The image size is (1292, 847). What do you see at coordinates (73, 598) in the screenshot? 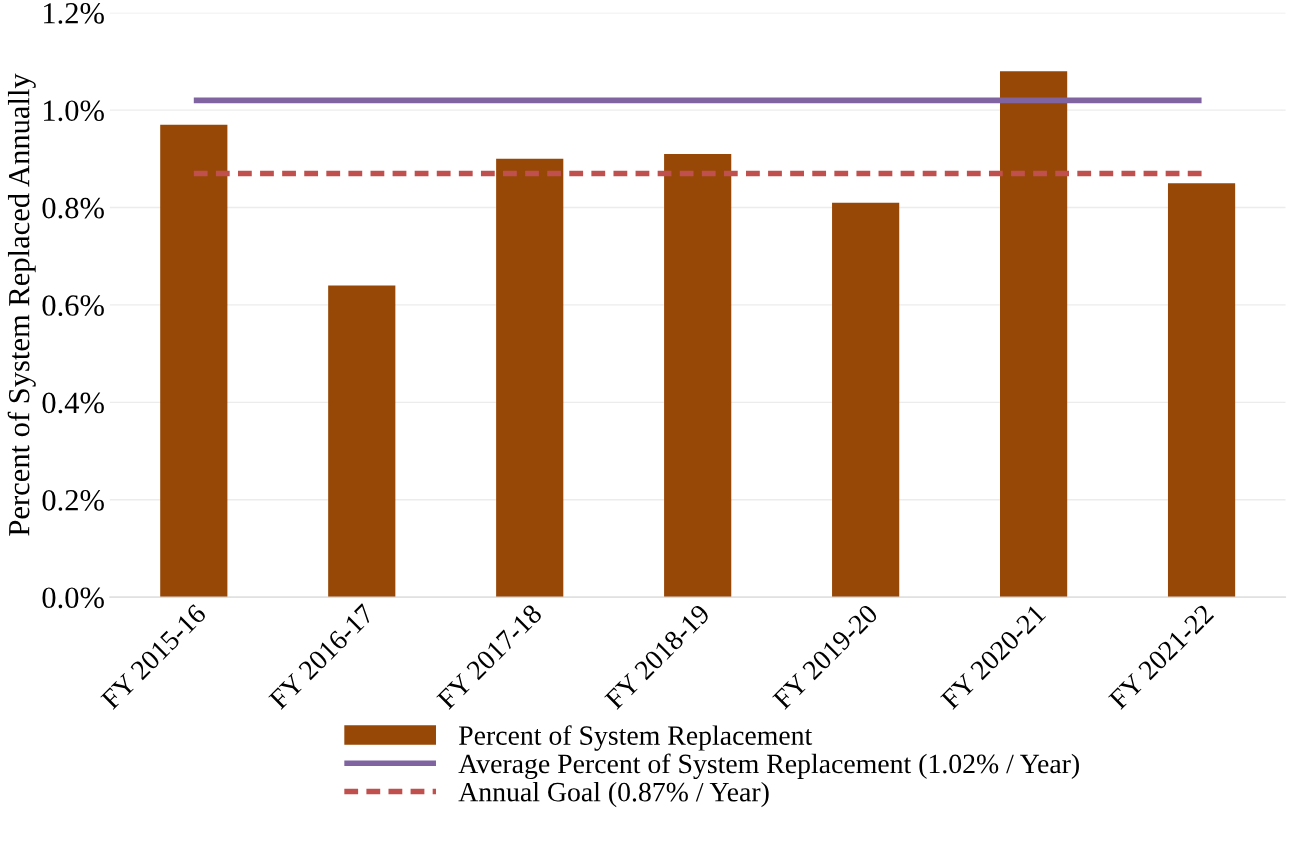
I see `y-tick-label: 0.0%` at bounding box center [73, 598].